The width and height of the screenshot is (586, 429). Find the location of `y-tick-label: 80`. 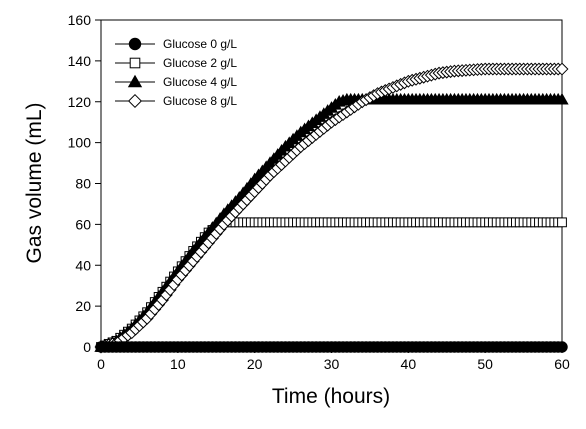

y-tick-label: 80 is located at coordinates (83, 184).